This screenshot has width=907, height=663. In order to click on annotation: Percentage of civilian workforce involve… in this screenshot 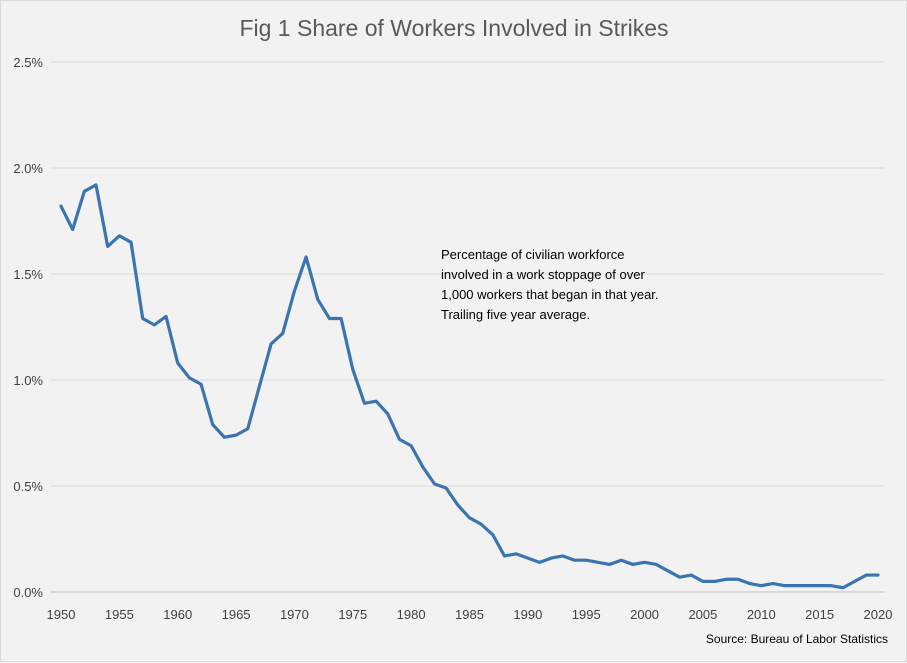, I will do `click(550, 284)`.